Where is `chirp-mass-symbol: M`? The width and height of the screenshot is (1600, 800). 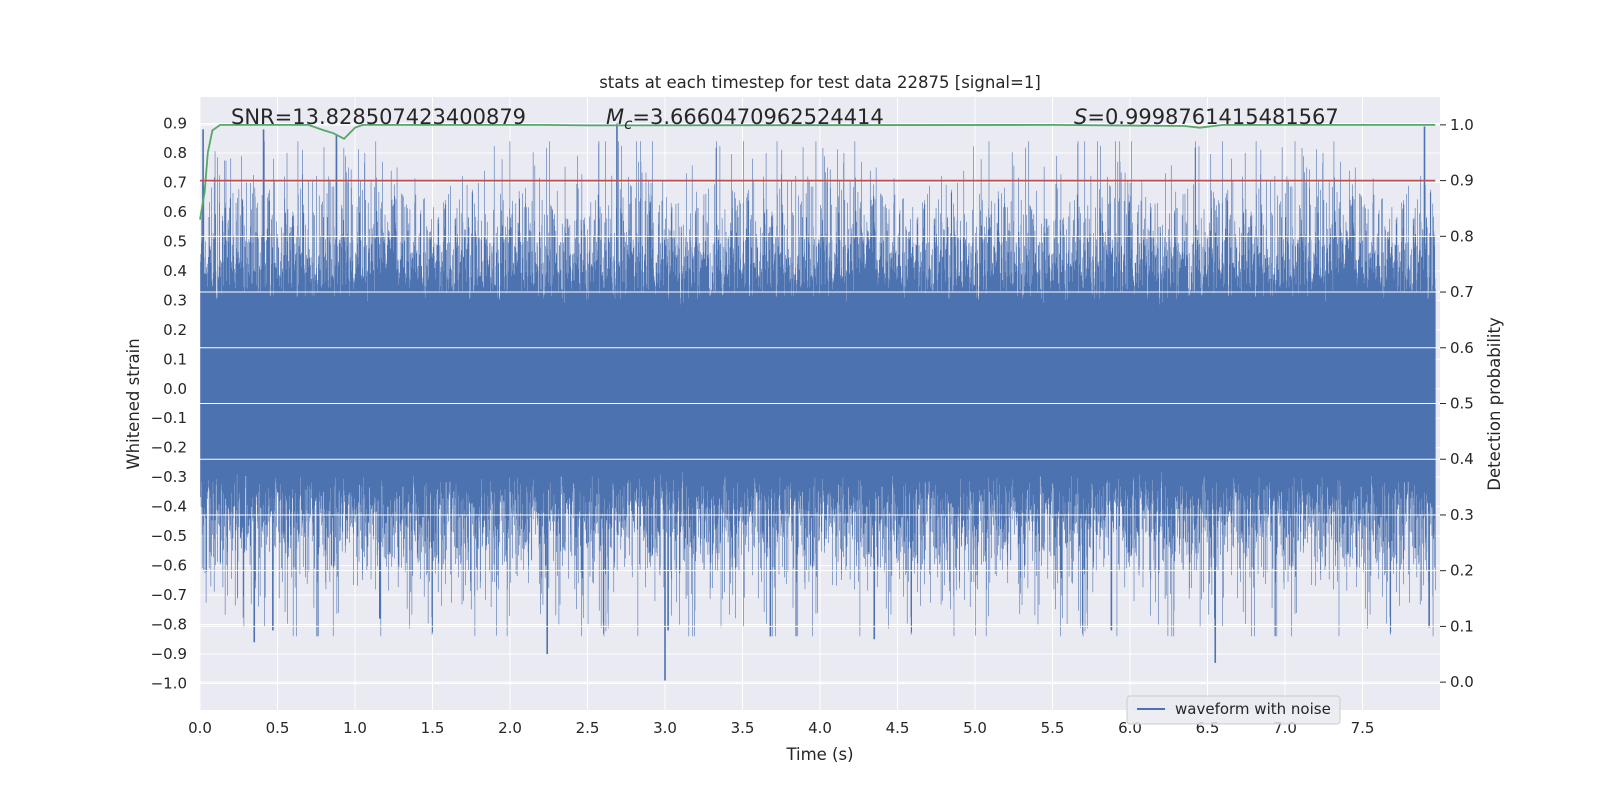 chirp-mass-symbol: M is located at coordinates (615, 117).